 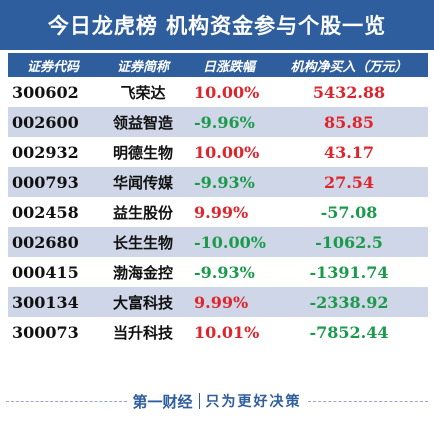 I want to click on cell-name: 渤海金控, so click(x=142, y=272).